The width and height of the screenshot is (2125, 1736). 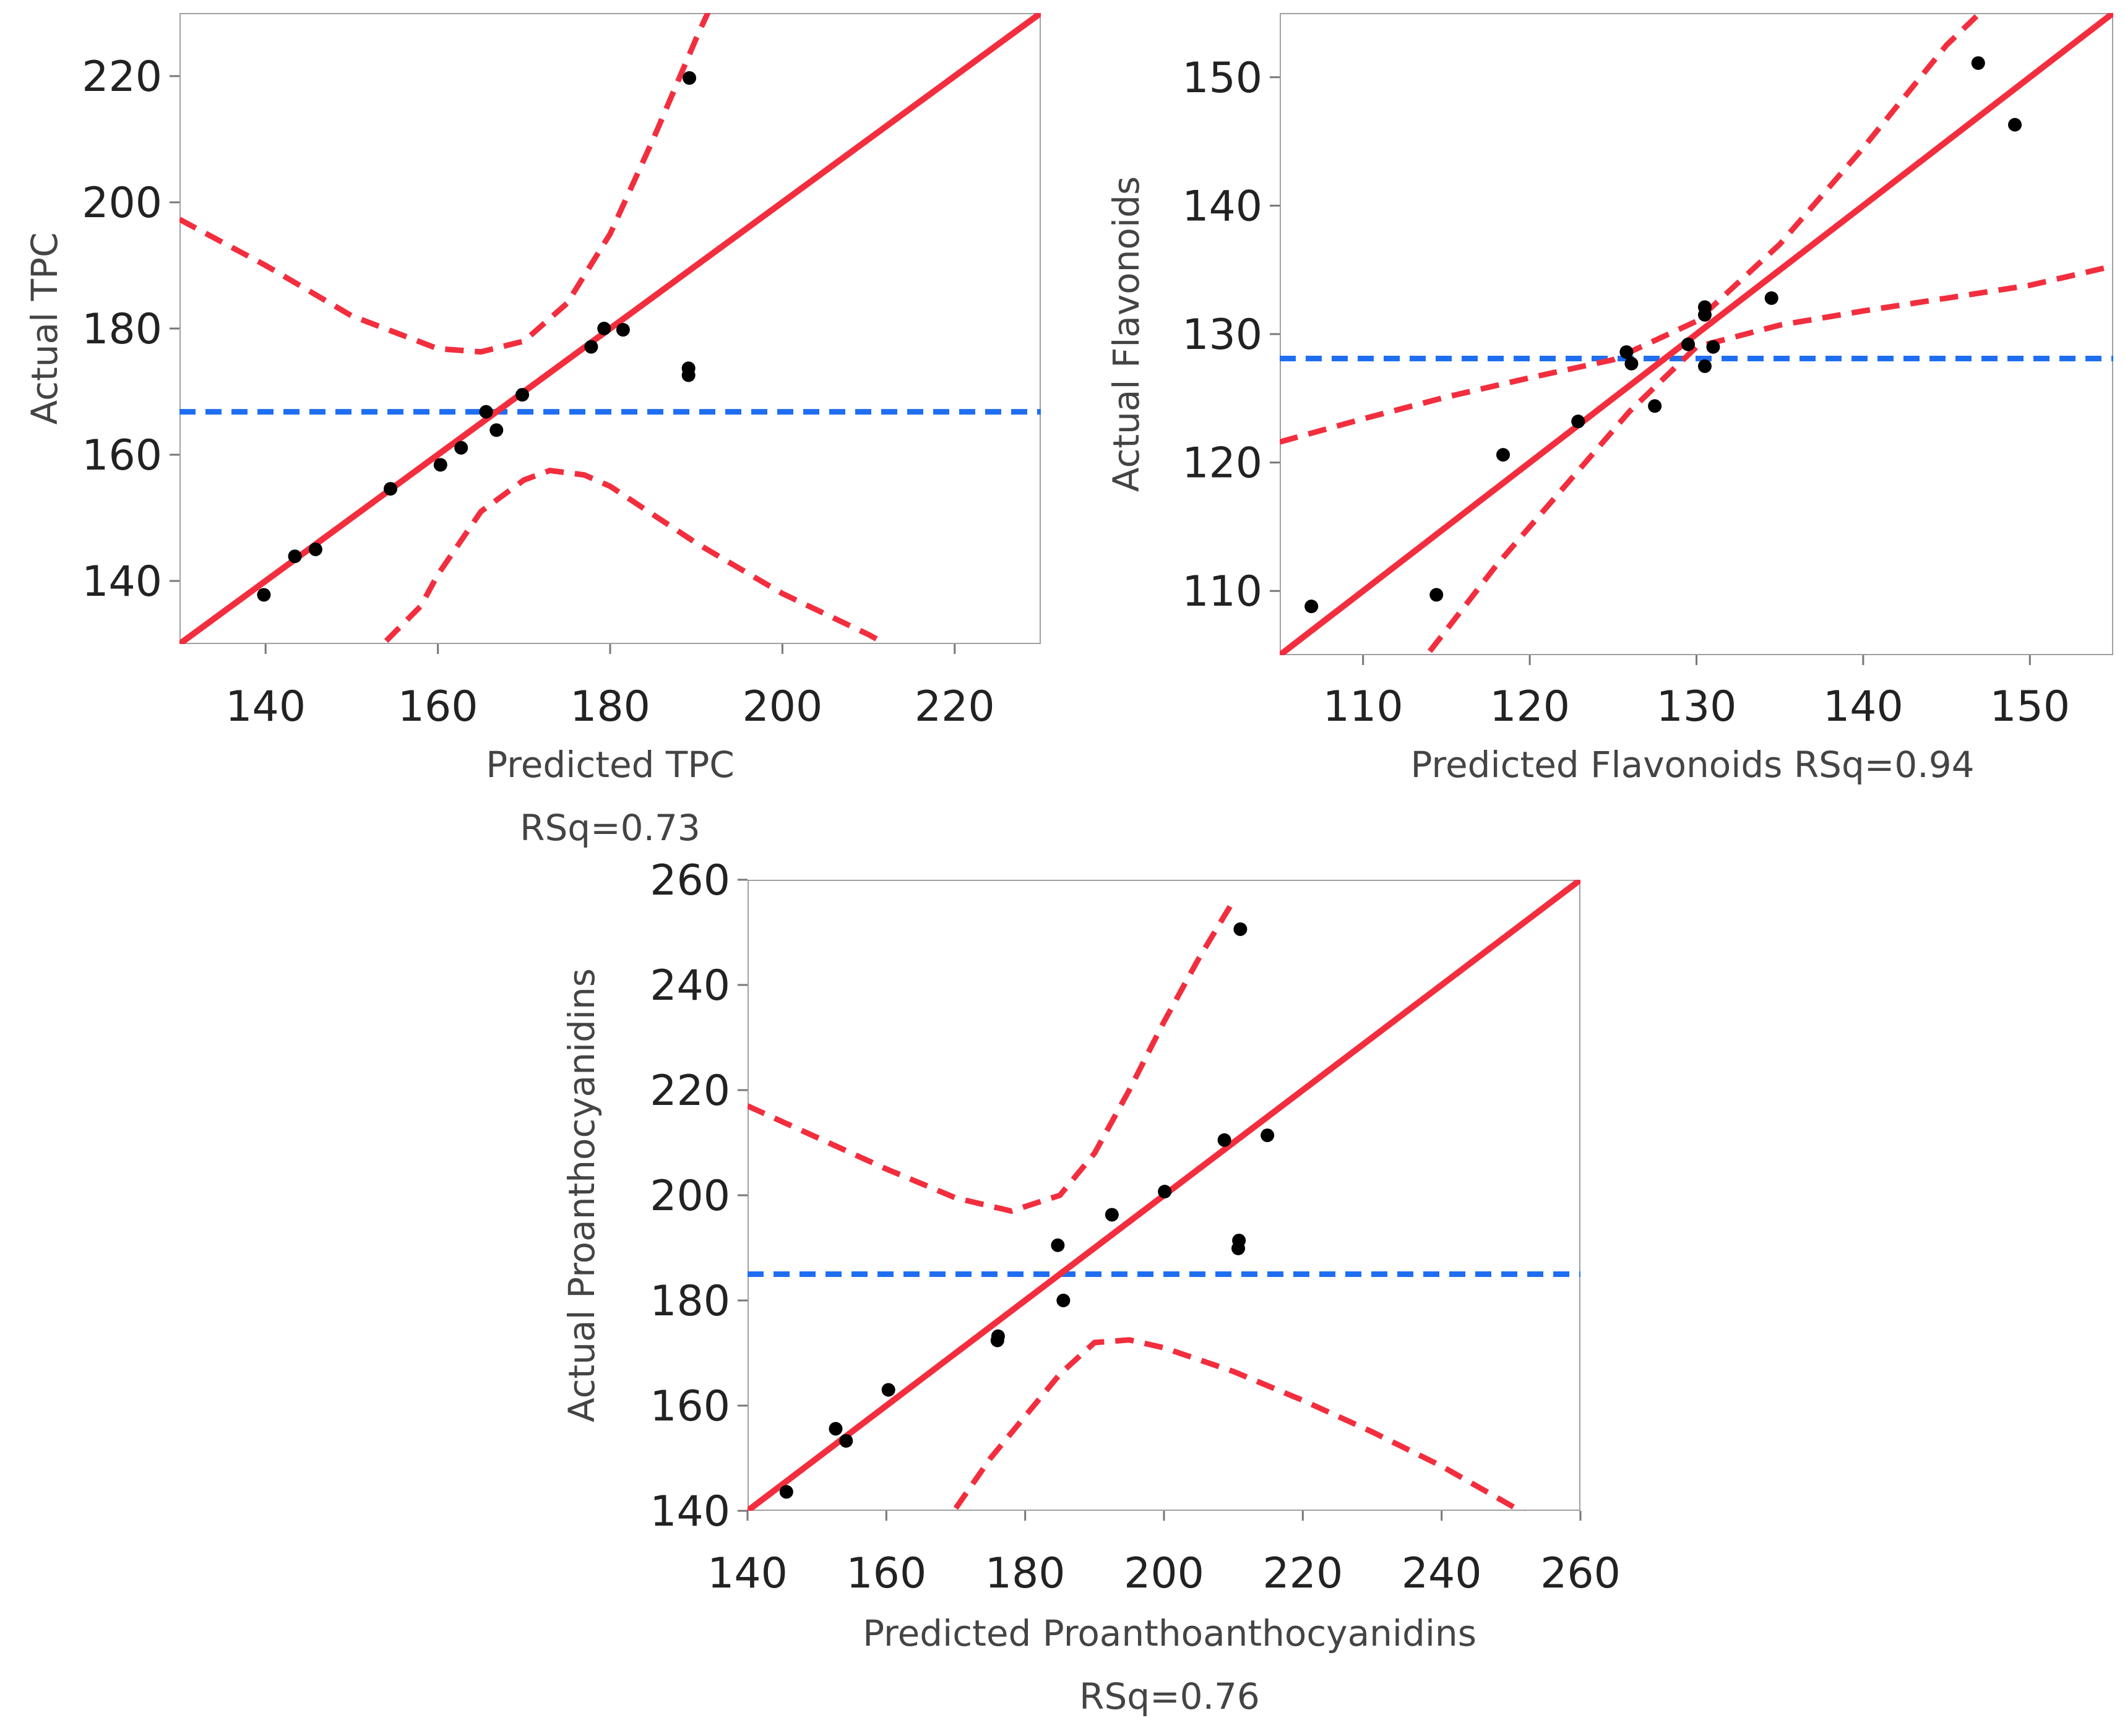 I want to click on y-axis-label-proanthocyanidins: Actual Proanthocyanidins, so click(x=582, y=1195).